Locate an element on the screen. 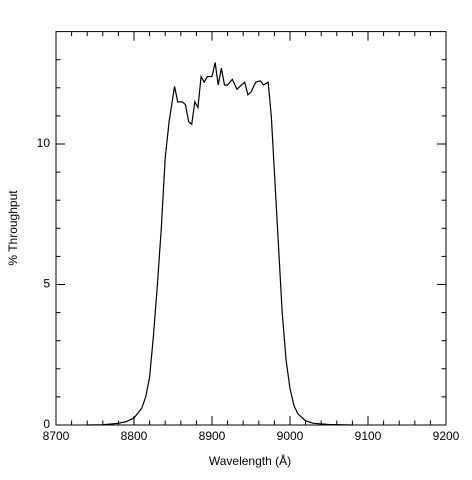 This screenshot has width=472, height=480. x-axis-label: Wavelength (Å) is located at coordinates (250, 460).